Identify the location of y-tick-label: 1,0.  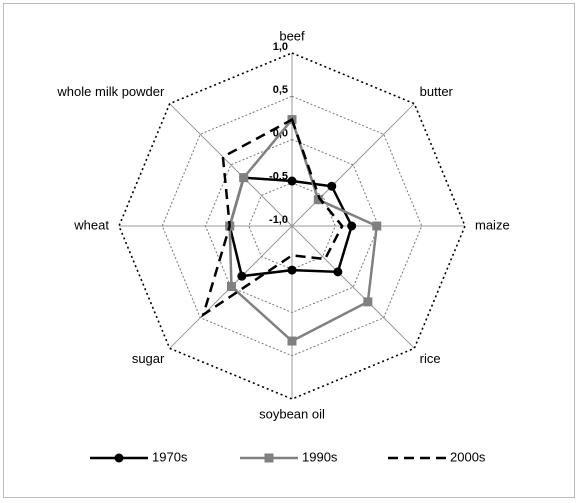
(280, 47).